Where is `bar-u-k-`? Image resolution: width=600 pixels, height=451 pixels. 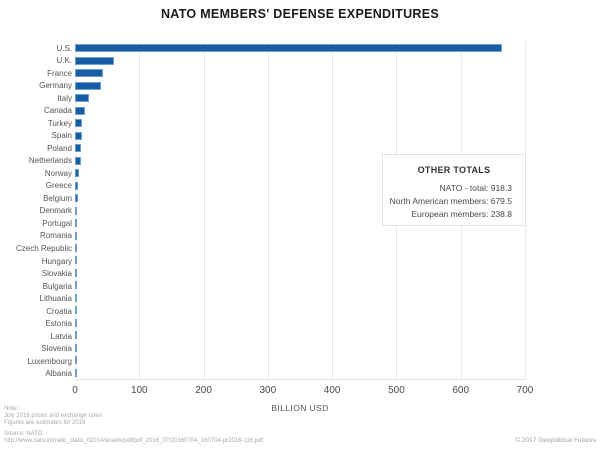 bar-u-k- is located at coordinates (94, 60).